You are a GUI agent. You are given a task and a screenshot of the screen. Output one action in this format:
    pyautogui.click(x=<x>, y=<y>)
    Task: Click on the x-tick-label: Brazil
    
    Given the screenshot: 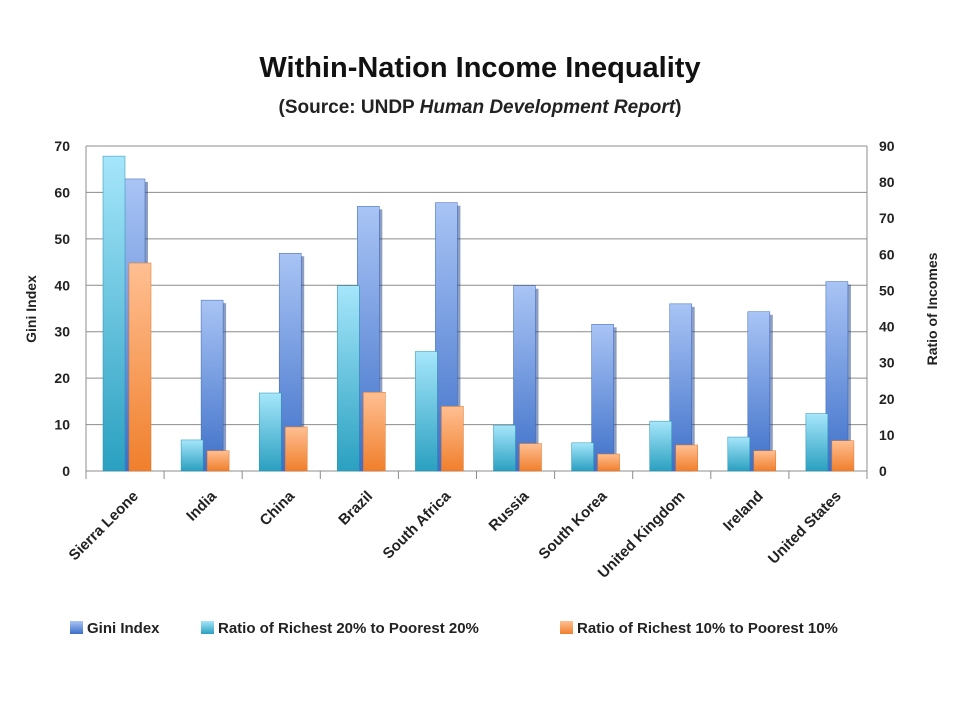 What is the action you would take?
    pyautogui.click(x=355, y=508)
    